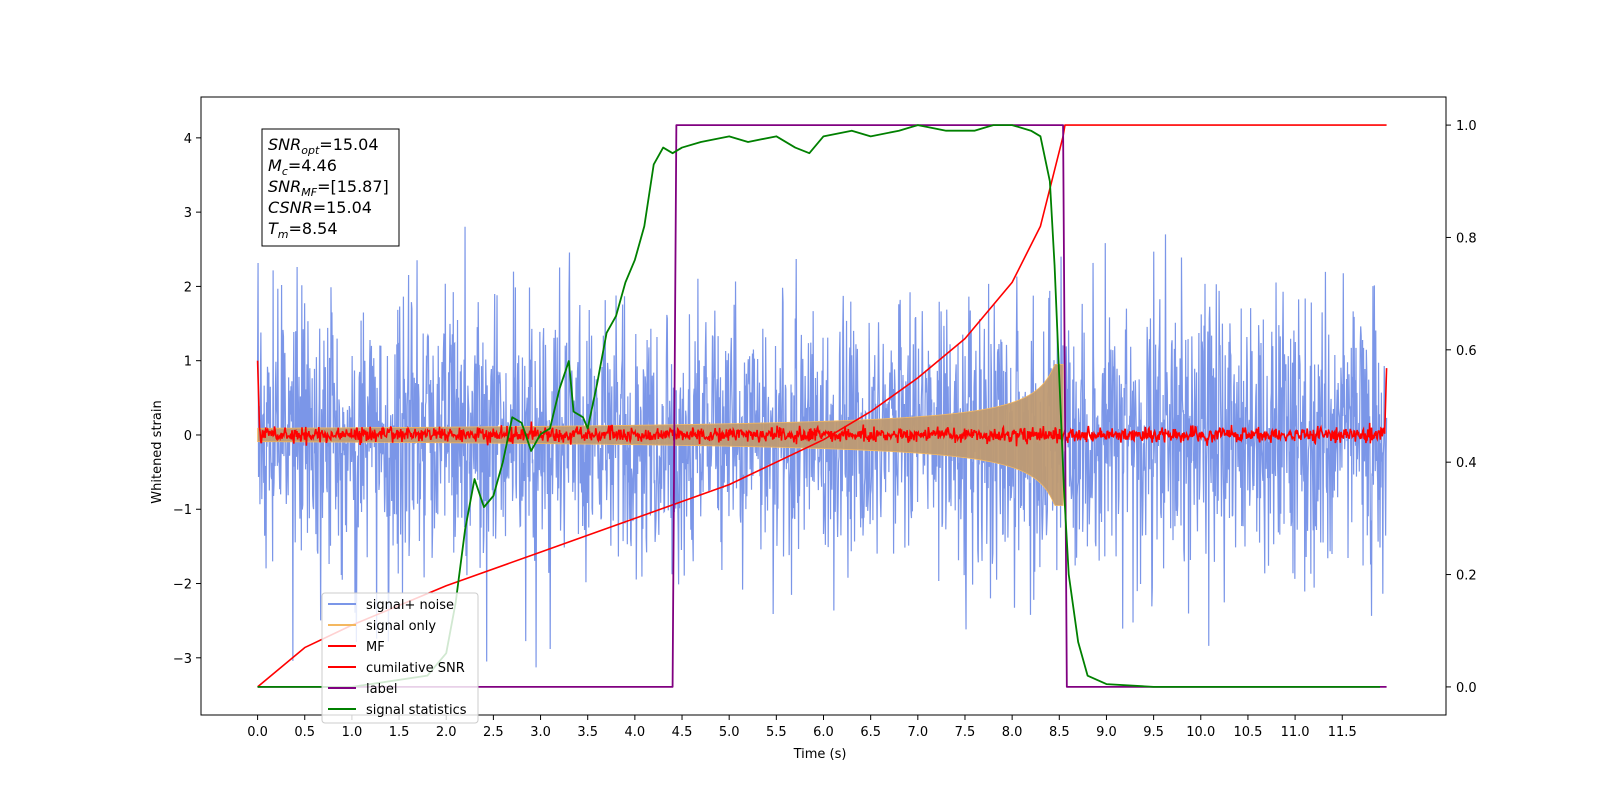 Image resolution: width=1600 pixels, height=800 pixels. Describe the element at coordinates (188, 287) in the screenshot. I see `y-tick-label: 2` at that location.